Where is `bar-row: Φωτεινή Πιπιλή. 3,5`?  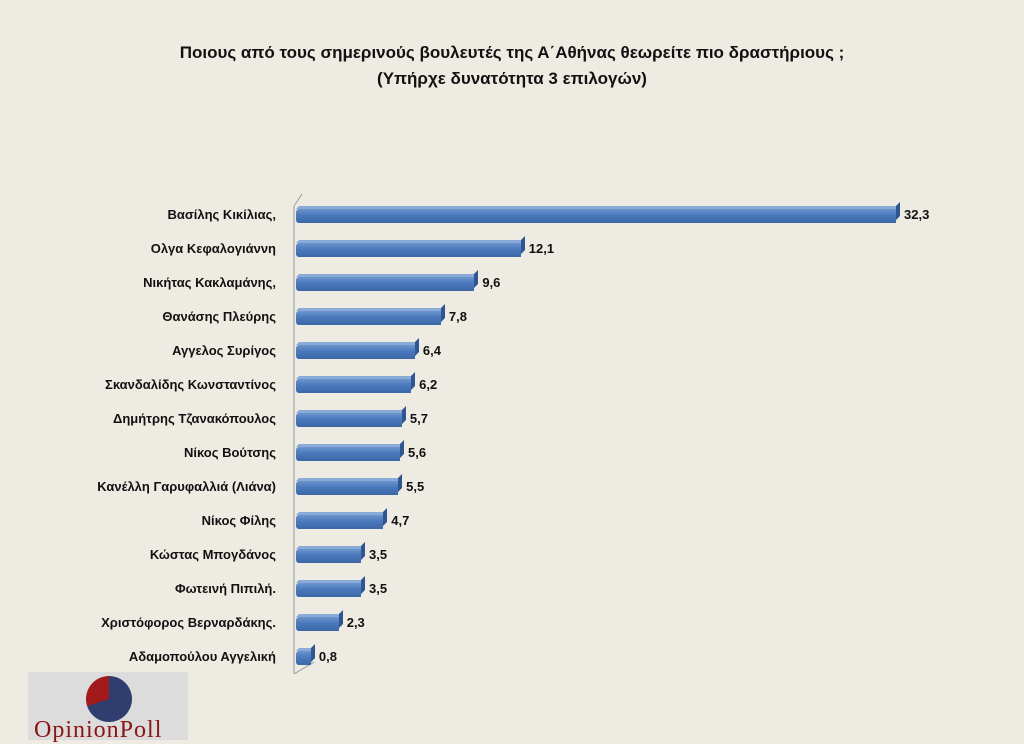 bar-row: Φωτεινή Πιπιλή. 3,5 is located at coordinates (512, 590).